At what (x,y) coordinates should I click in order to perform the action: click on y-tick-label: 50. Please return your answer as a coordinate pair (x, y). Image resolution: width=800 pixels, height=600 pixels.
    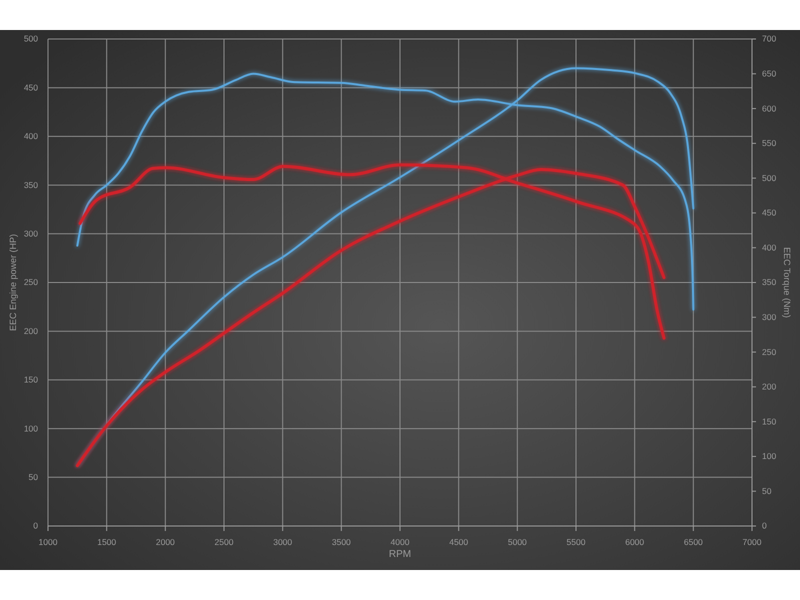
    Looking at the image, I should click on (33, 477).